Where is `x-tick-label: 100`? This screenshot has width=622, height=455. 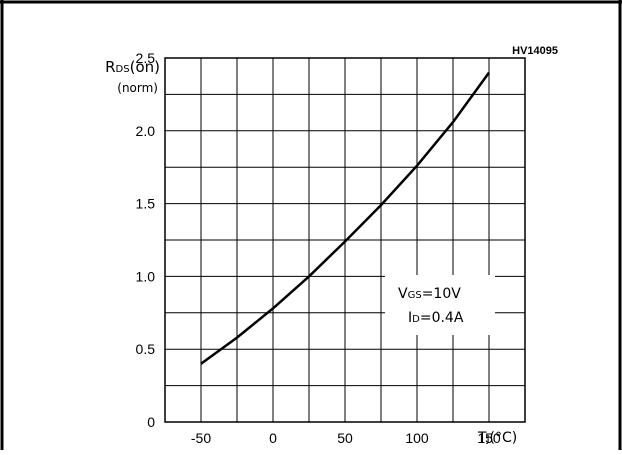
x-tick-label: 100 is located at coordinates (417, 438).